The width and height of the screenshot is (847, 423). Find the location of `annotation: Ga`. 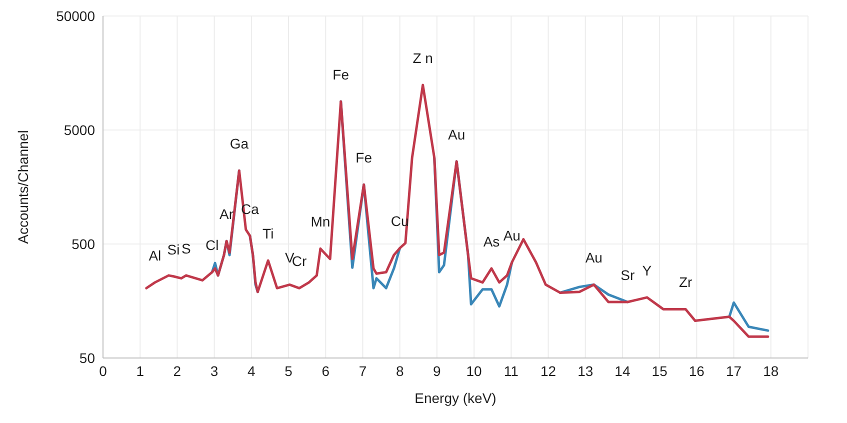

annotation: Ga is located at coordinates (239, 144).